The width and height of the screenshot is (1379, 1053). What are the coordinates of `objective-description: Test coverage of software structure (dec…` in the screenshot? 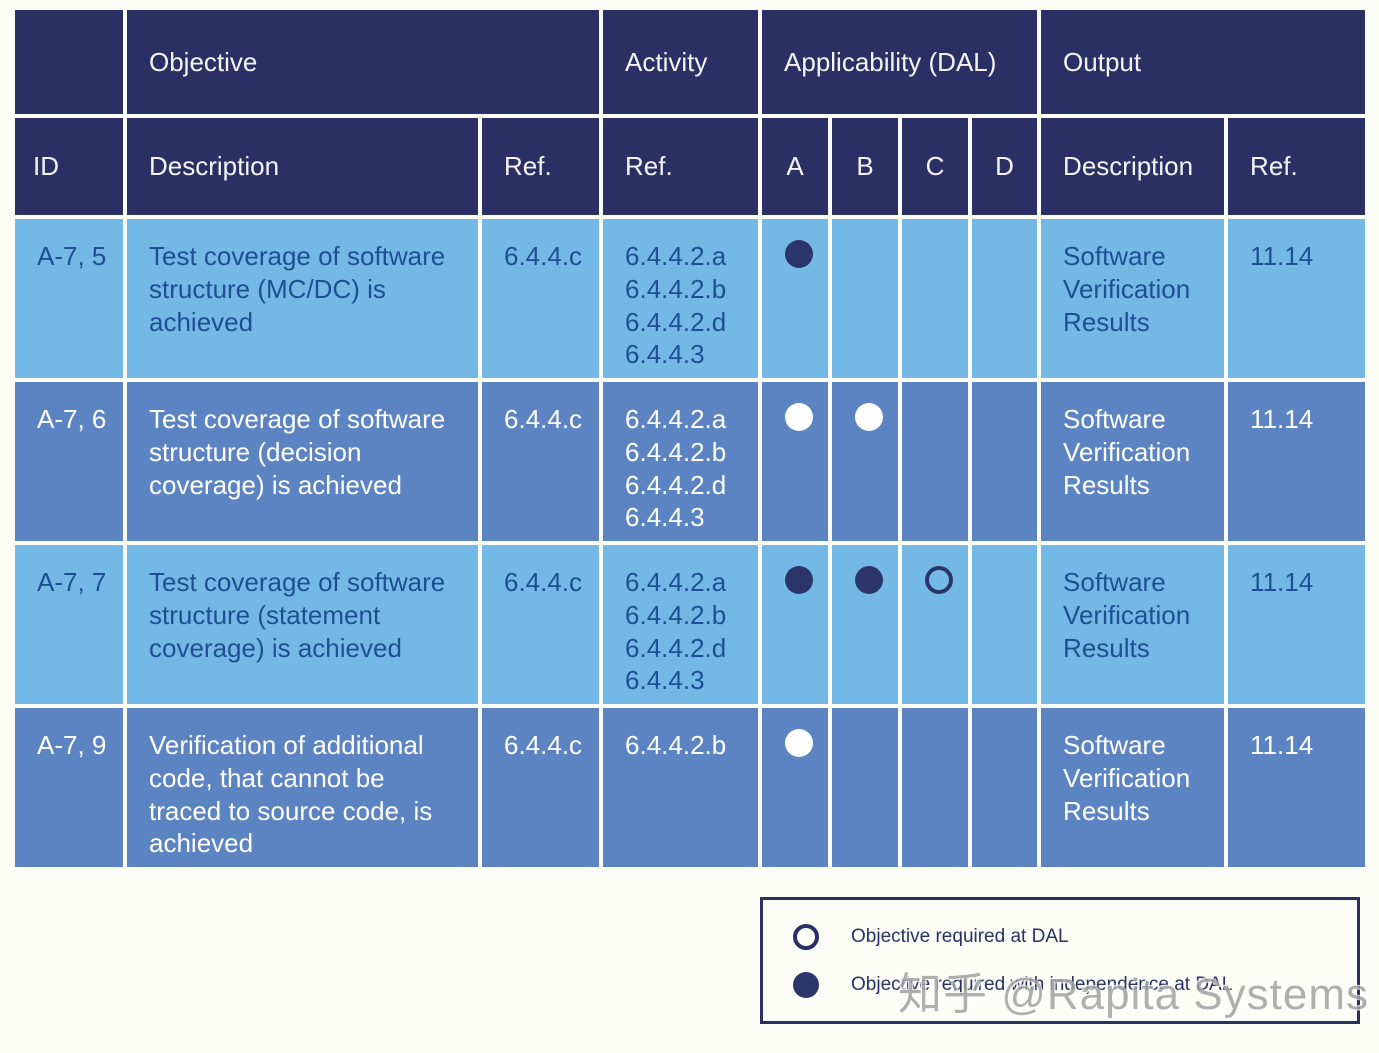 It's located at (302, 461).